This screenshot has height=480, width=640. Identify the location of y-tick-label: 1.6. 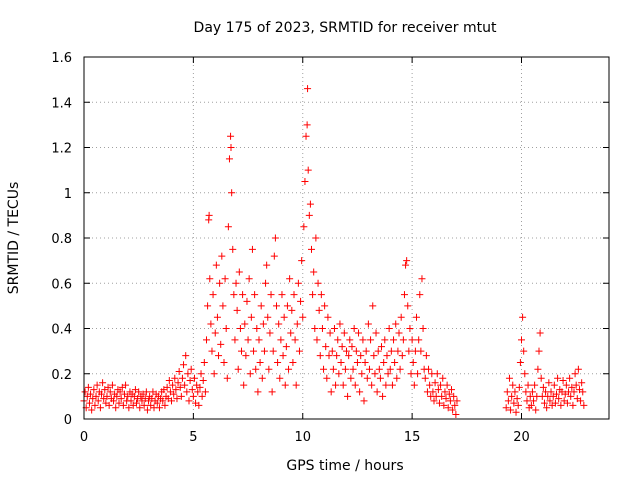
(61, 58).